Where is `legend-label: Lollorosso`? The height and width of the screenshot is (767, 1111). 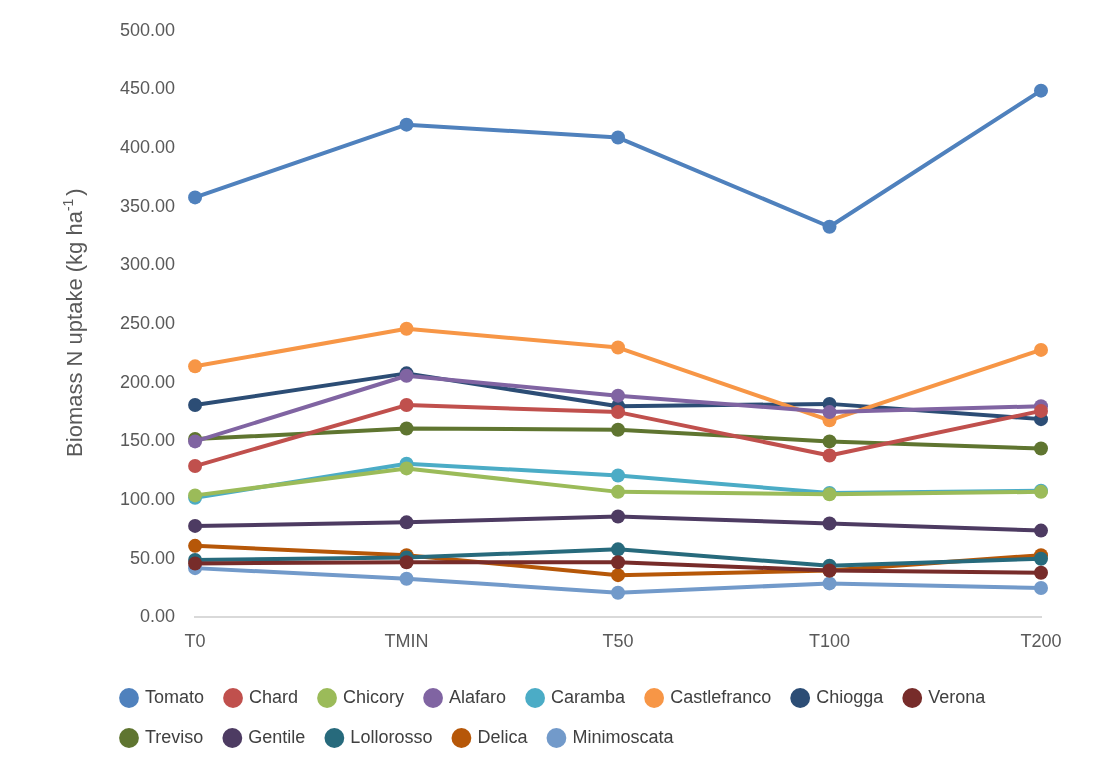 legend-label: Lollorosso is located at coordinates (391, 736).